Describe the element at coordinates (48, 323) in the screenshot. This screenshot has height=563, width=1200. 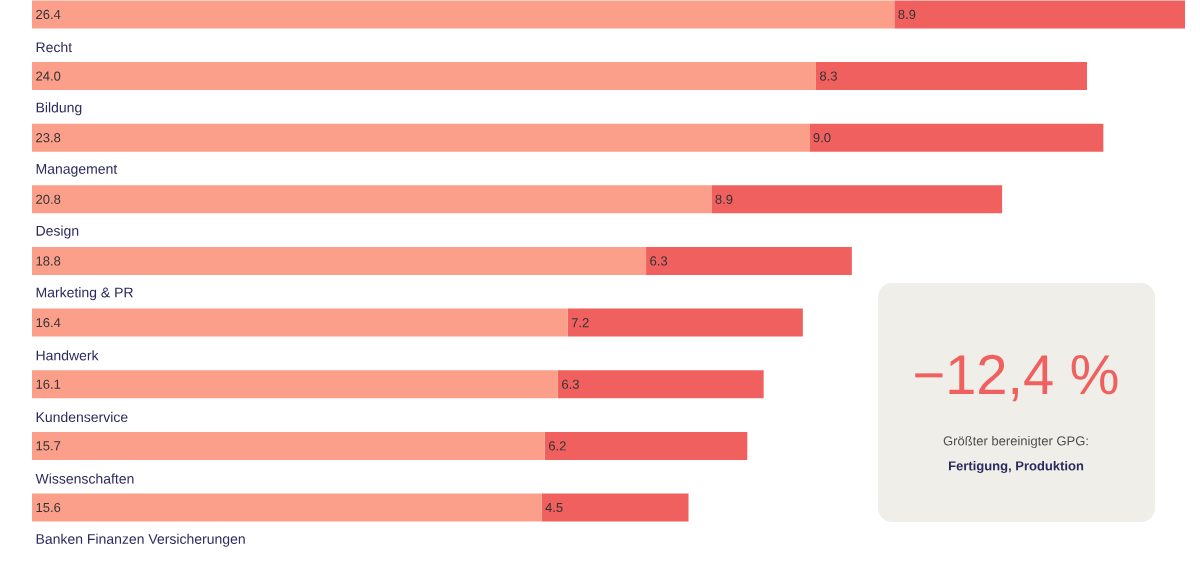
I see `data-label: 16.4` at that location.